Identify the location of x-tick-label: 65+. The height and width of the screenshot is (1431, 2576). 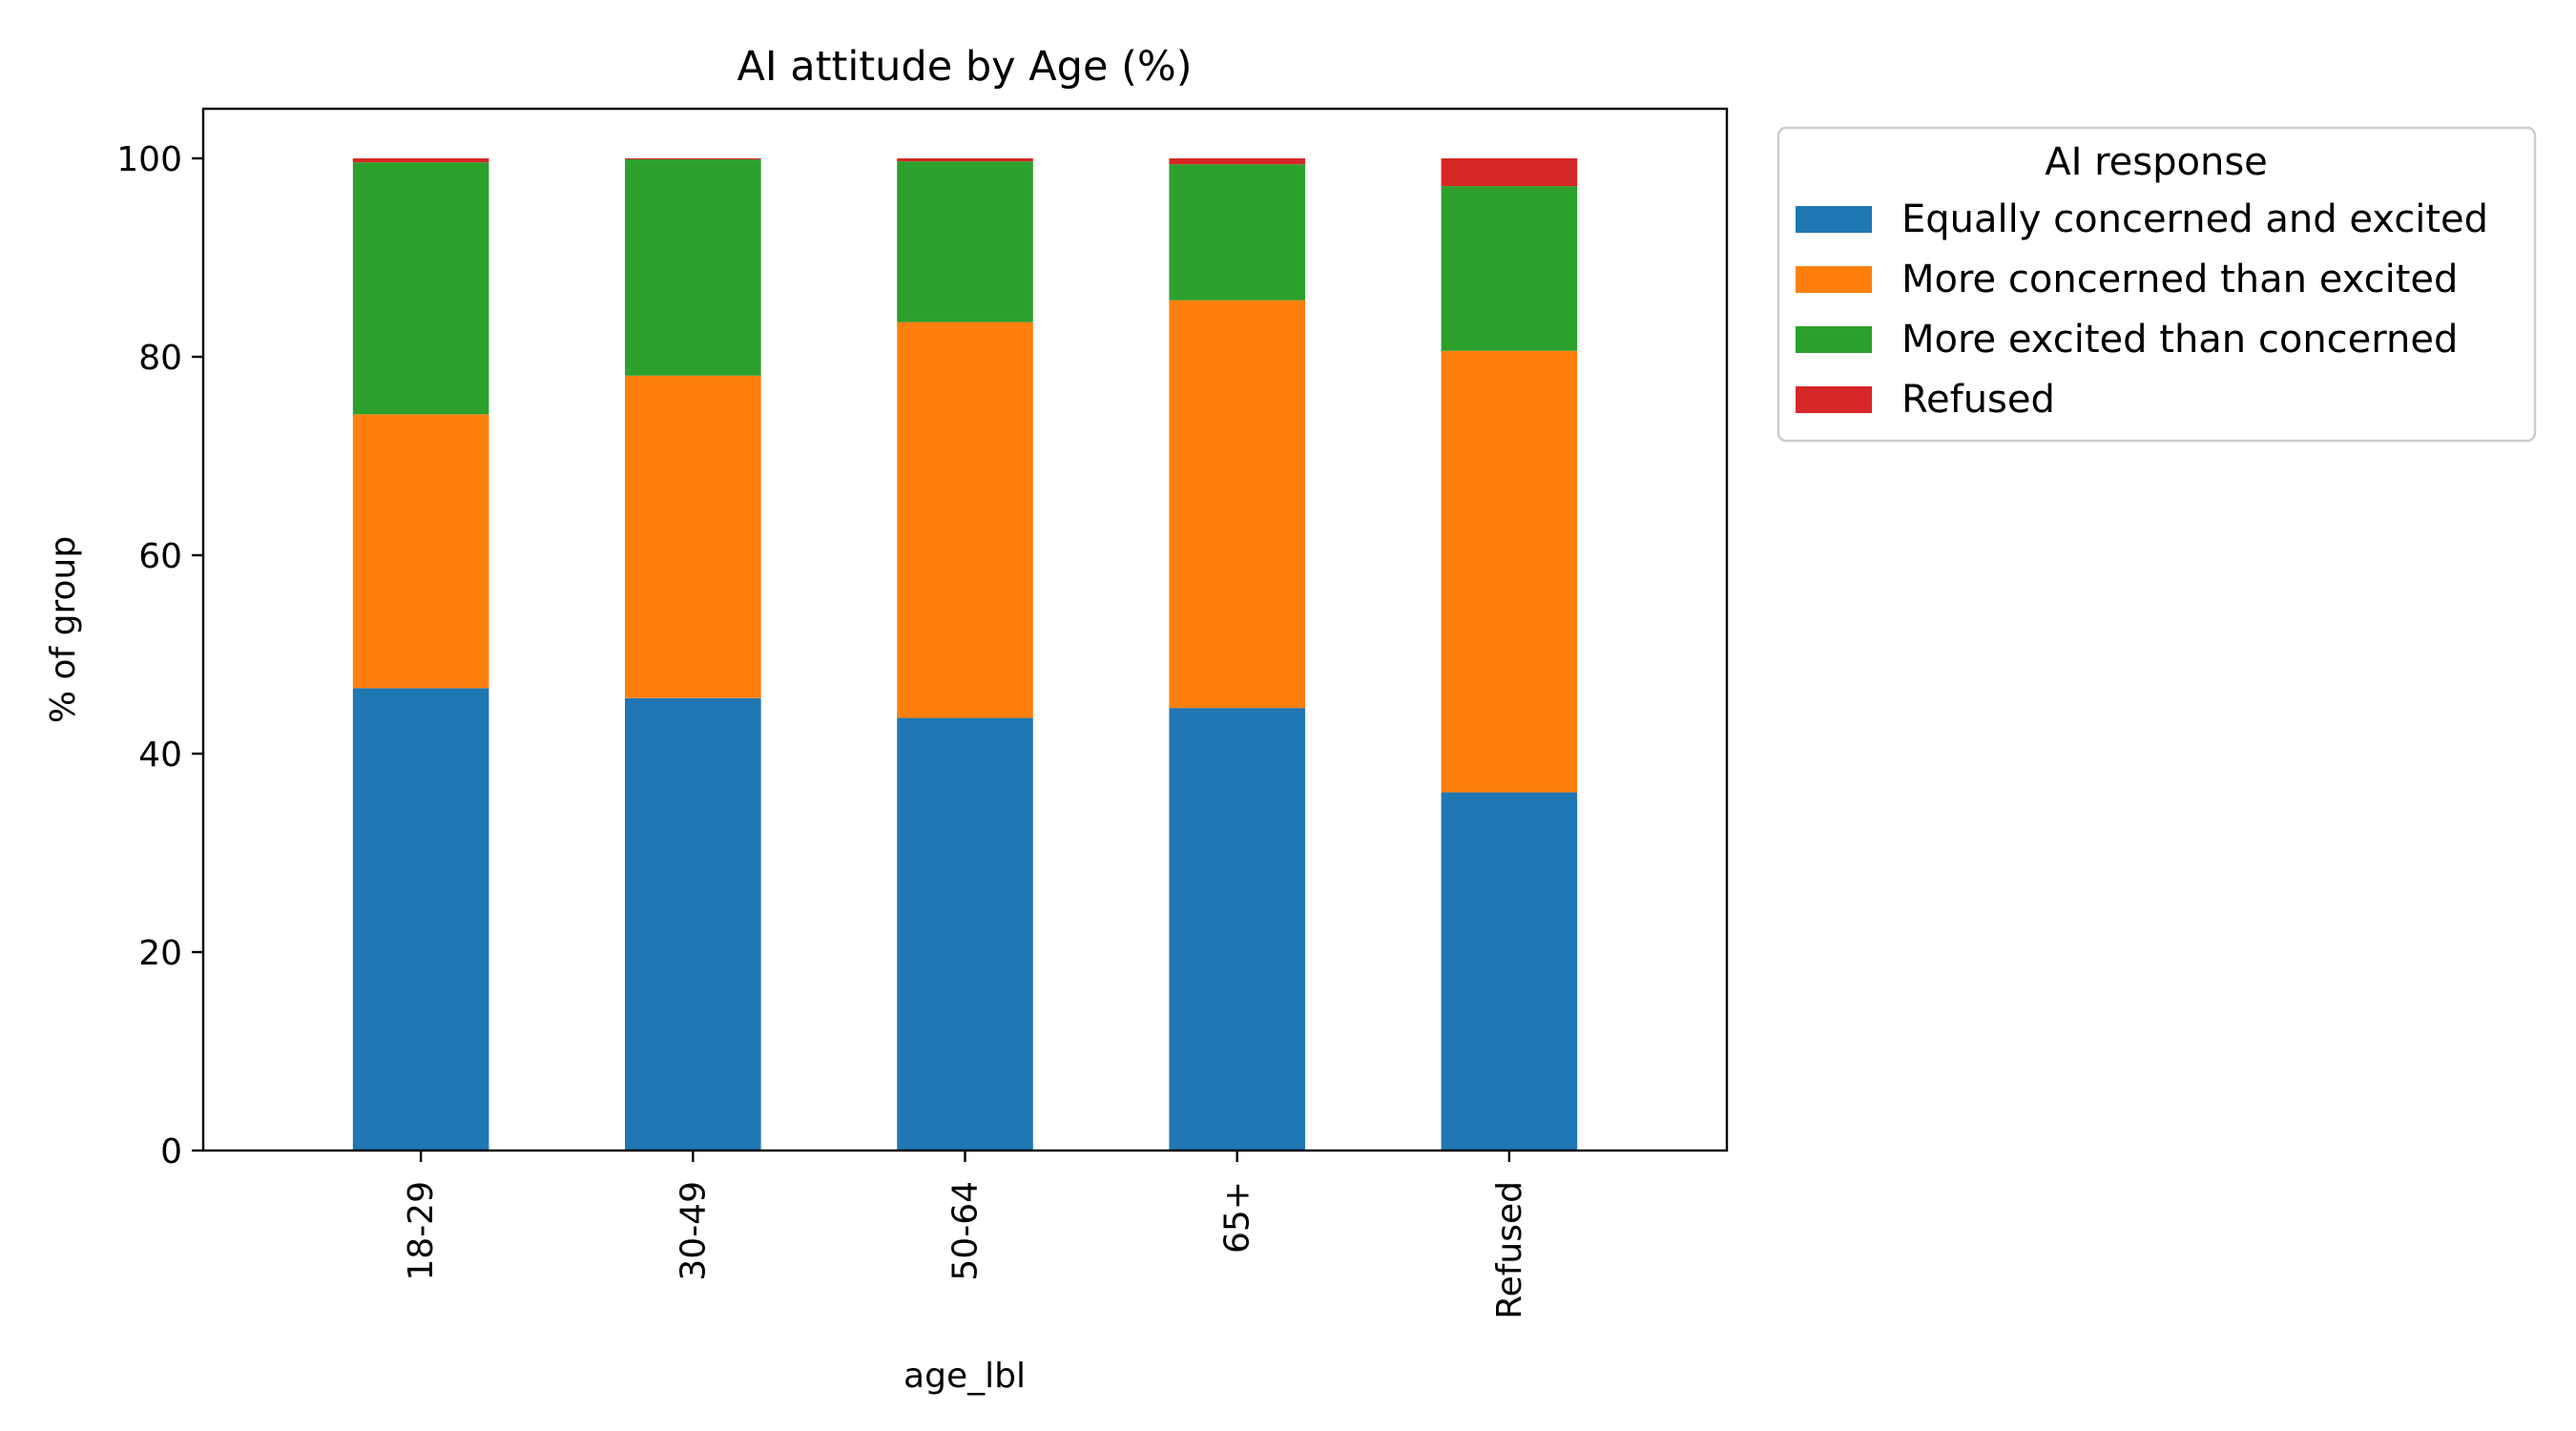
(1237, 1217).